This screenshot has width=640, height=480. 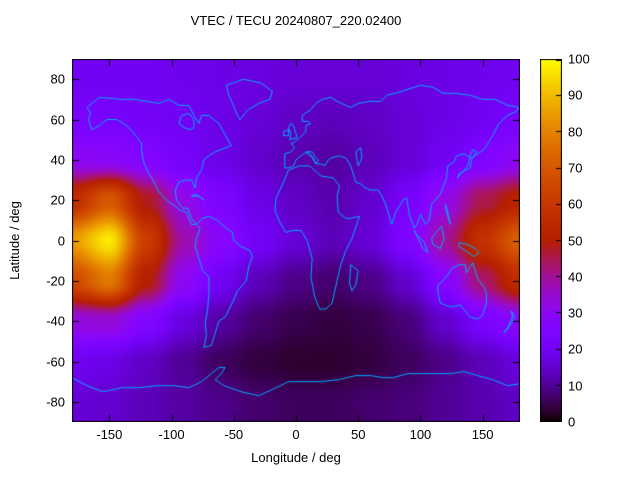 What do you see at coordinates (61, 240) in the screenshot?
I see `y-tick-label: 0` at bounding box center [61, 240].